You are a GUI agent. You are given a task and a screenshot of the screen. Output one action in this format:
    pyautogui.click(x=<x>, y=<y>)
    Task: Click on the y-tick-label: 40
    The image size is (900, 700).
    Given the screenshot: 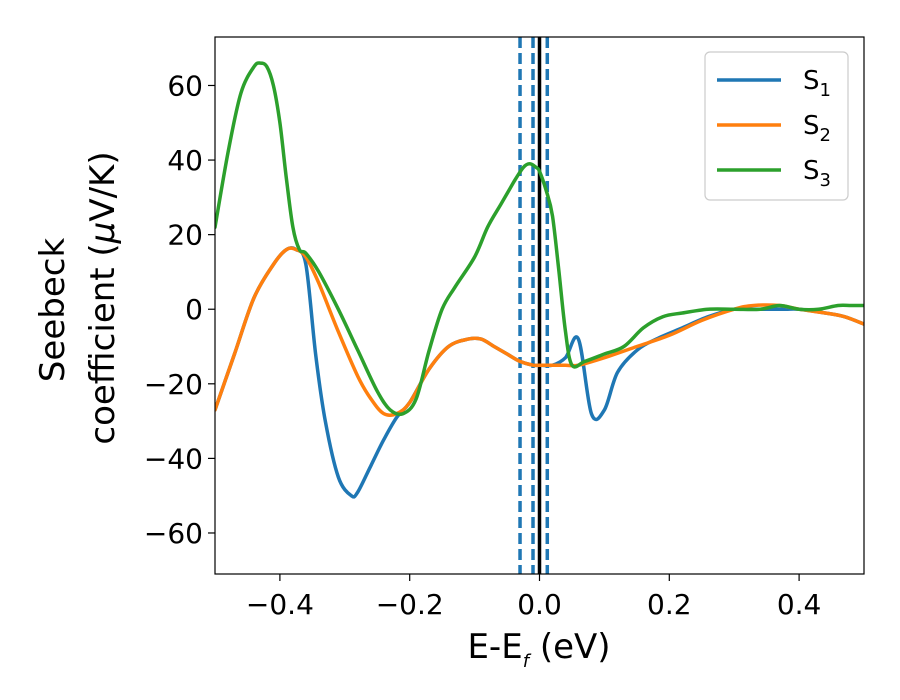 What is the action you would take?
    pyautogui.click(x=185, y=160)
    